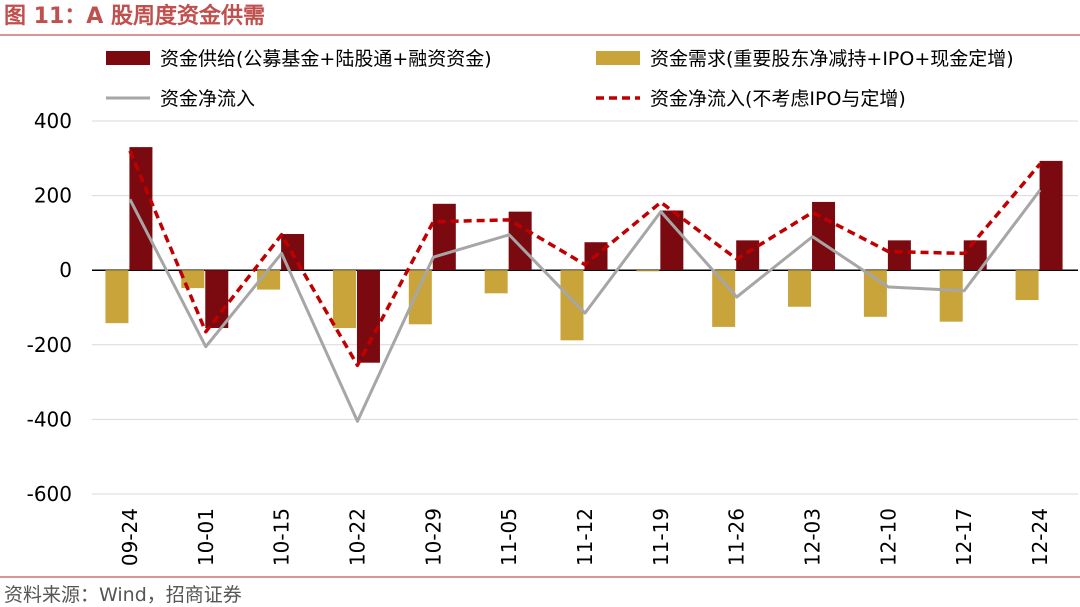  Describe the element at coordinates (207, 99) in the screenshot. I see `legend-label-net: 资金净流入` at that location.